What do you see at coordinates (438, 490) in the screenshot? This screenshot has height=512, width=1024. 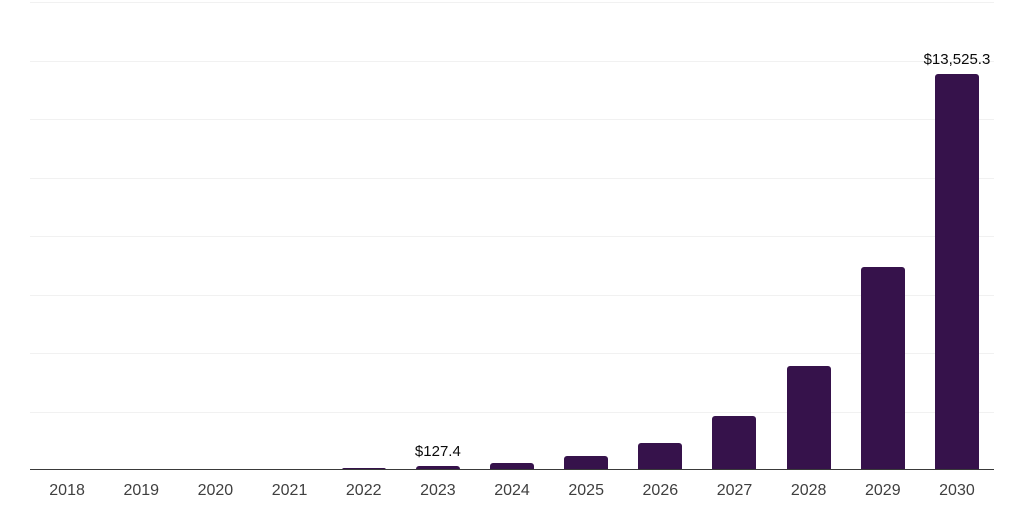 I see `x-tick-label-2023: 2023` at bounding box center [438, 490].